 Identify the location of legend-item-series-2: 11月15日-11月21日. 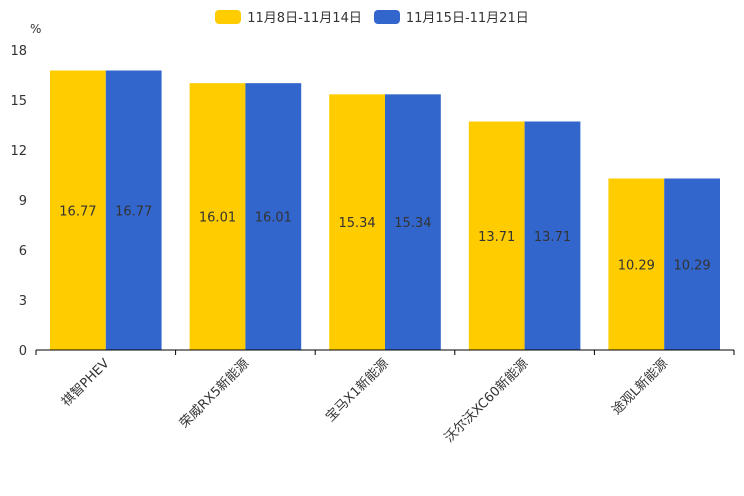
(451, 16).